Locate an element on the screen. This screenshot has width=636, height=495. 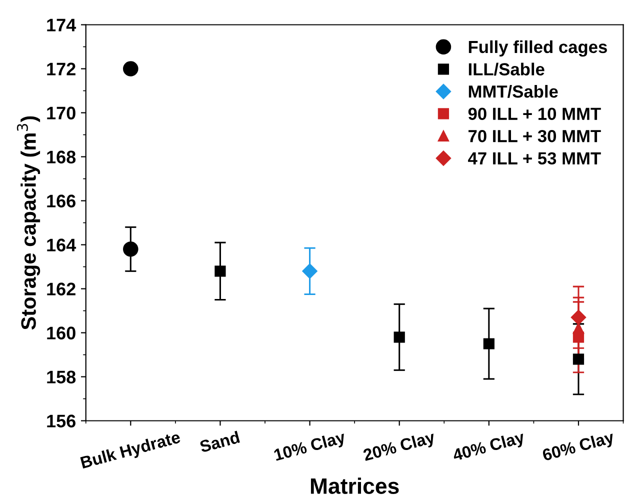
y-tick-label: 166 is located at coordinates (61, 201).